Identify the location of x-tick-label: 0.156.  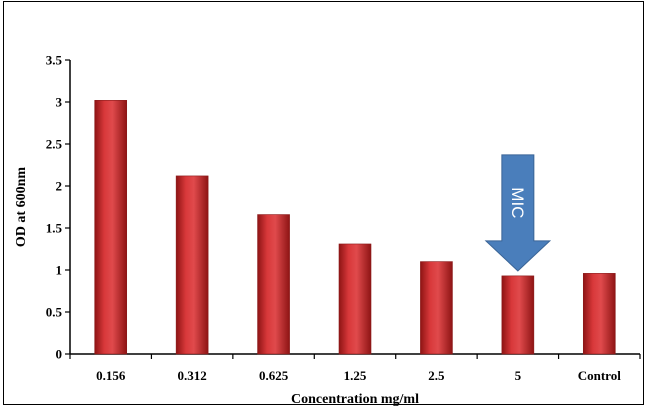
(111, 375).